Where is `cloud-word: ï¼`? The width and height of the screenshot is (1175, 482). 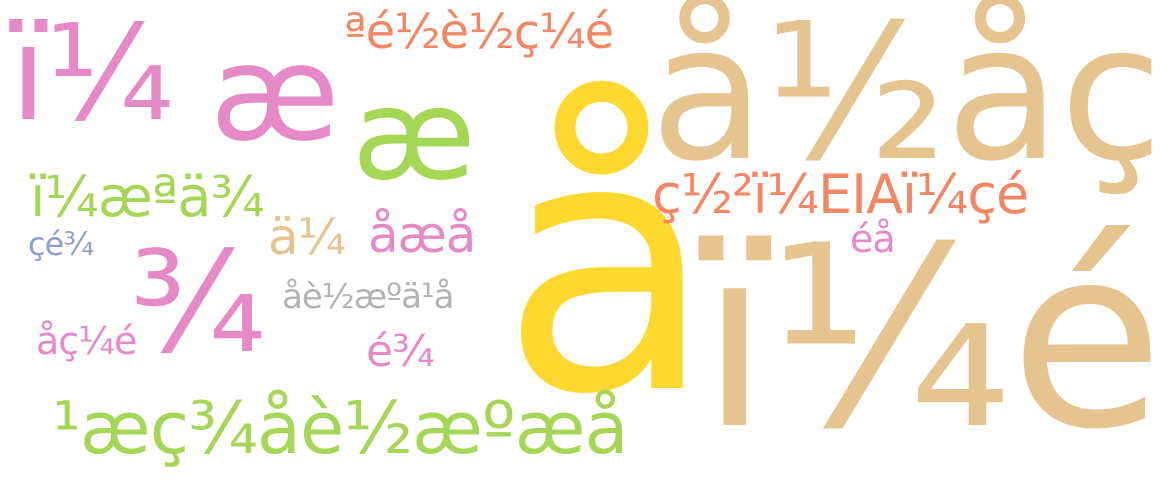 cloud-word: ï¼ is located at coordinates (92, 75).